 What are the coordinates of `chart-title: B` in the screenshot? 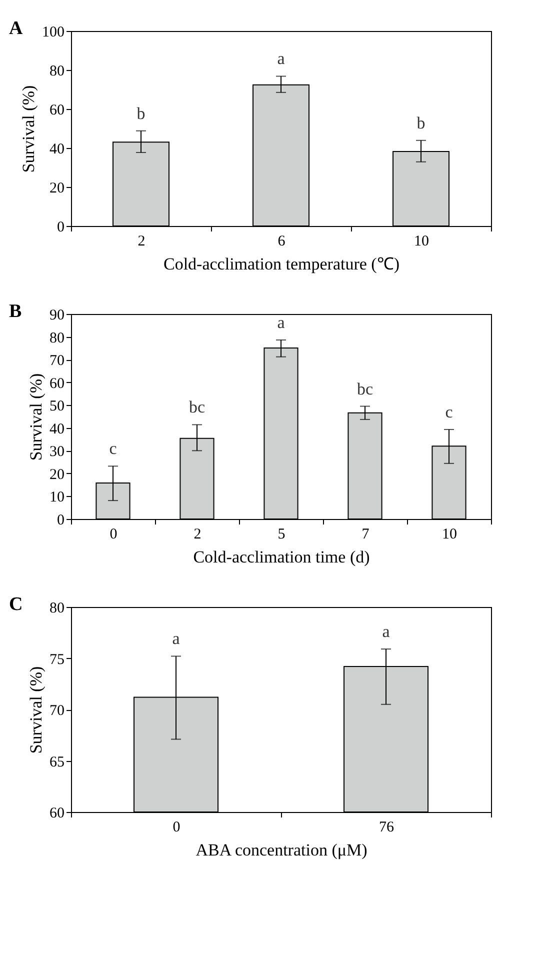 It's located at (15, 311).